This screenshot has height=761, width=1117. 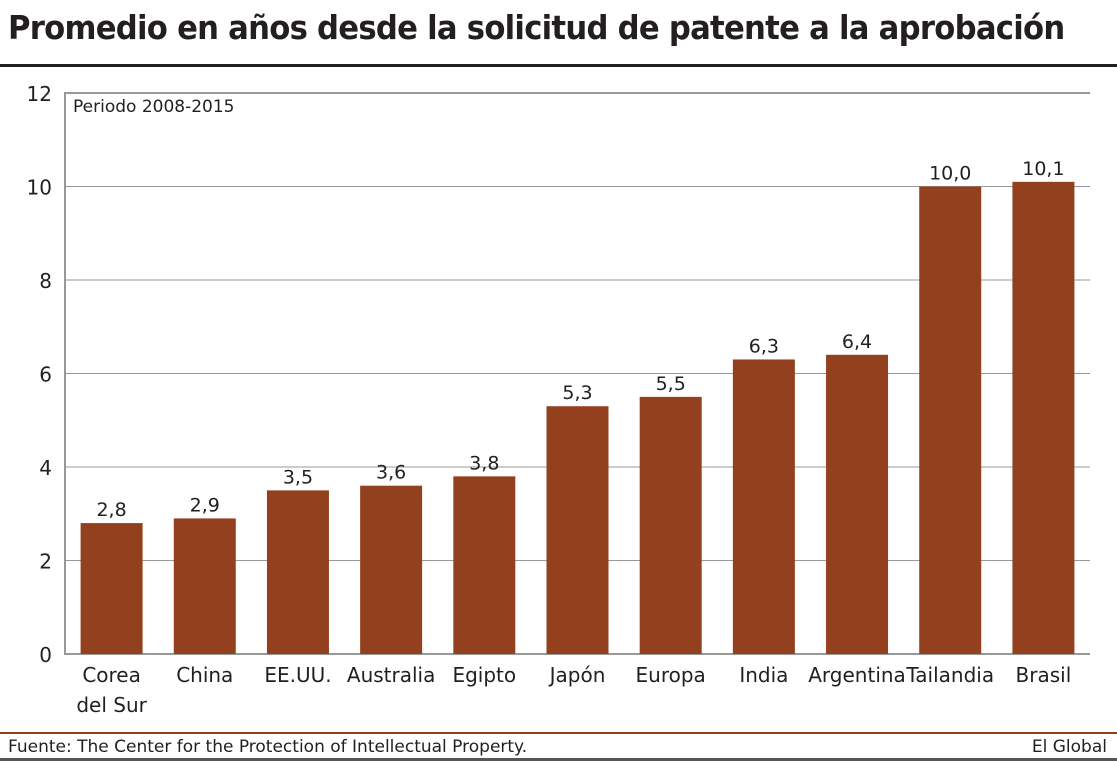 I want to click on y-tick-label: 6, so click(x=45, y=375).